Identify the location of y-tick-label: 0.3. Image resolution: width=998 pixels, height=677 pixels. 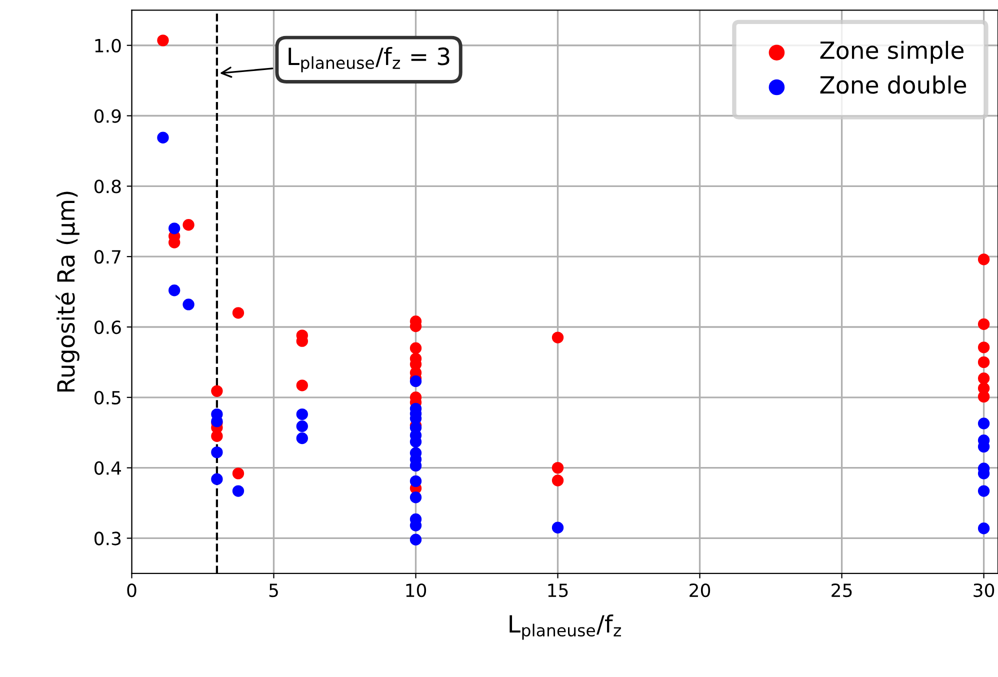
(107, 539).